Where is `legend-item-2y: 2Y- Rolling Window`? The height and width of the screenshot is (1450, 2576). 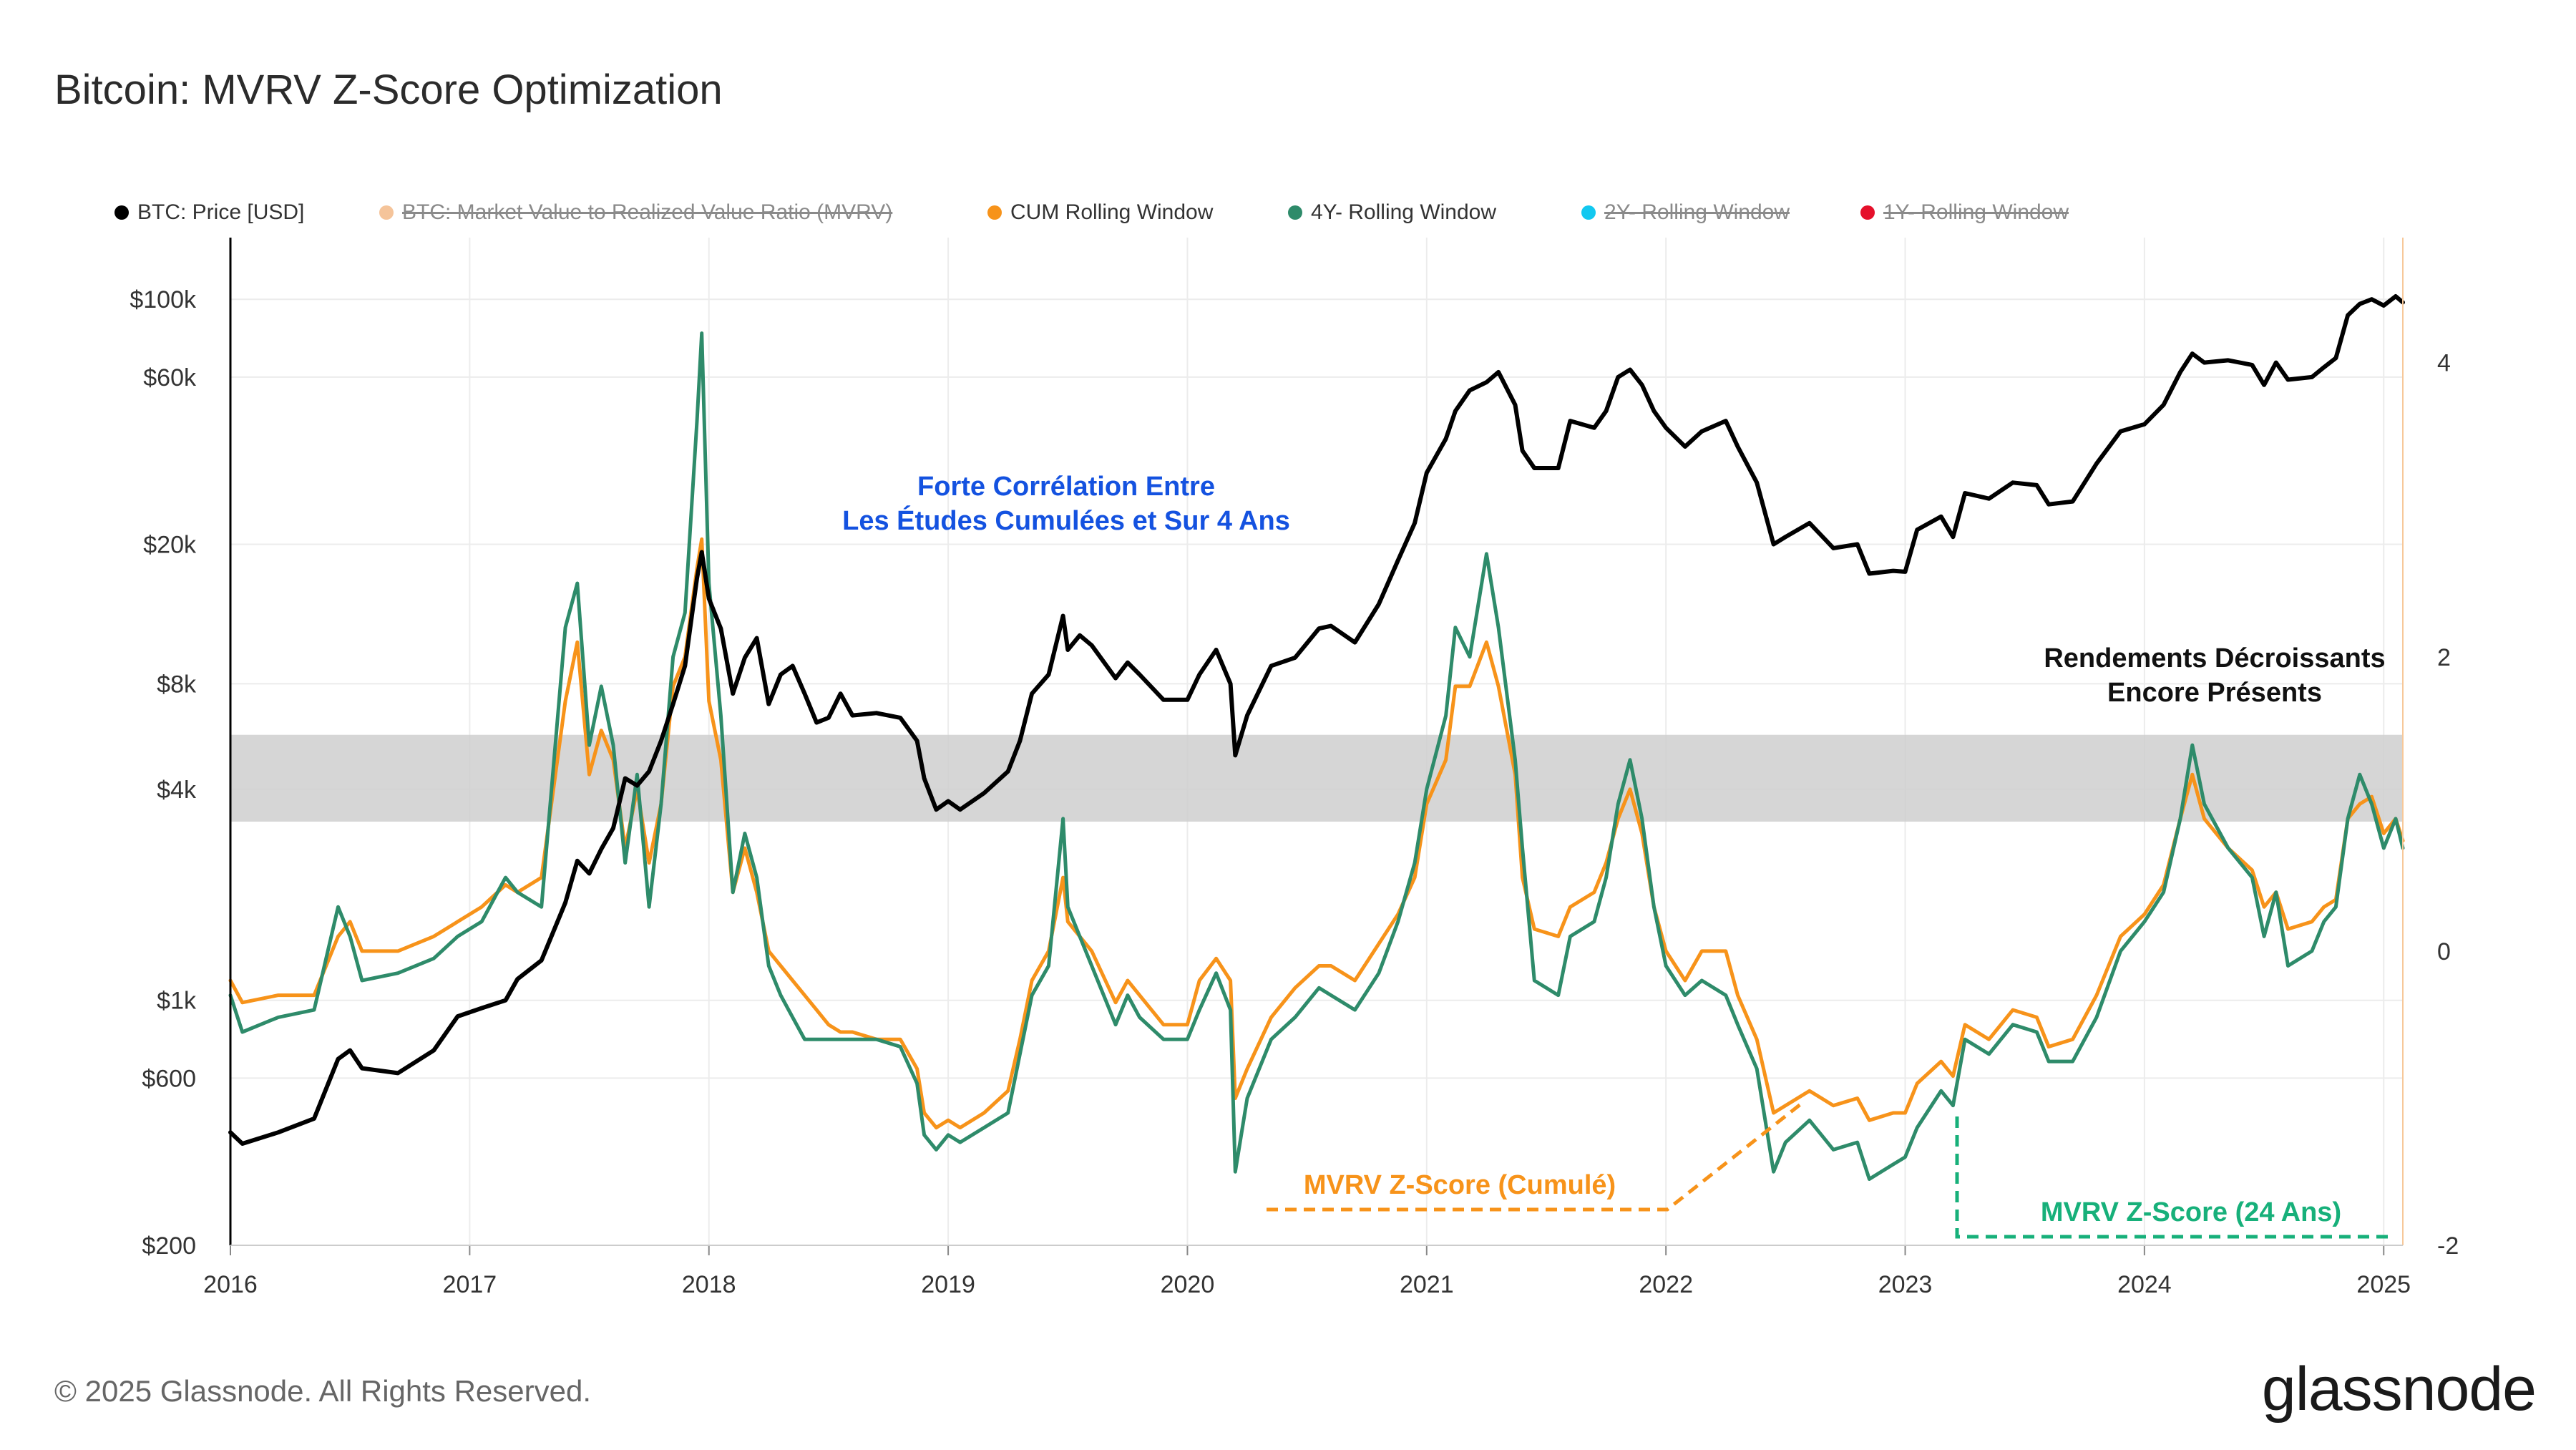 legend-item-2y: 2Y- Rolling Window is located at coordinates (1685, 212).